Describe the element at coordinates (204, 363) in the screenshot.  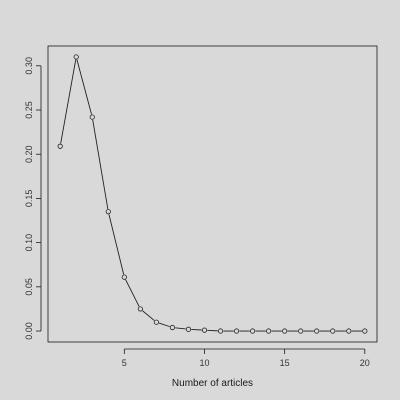
I see `x-tick-label: 10` at that location.